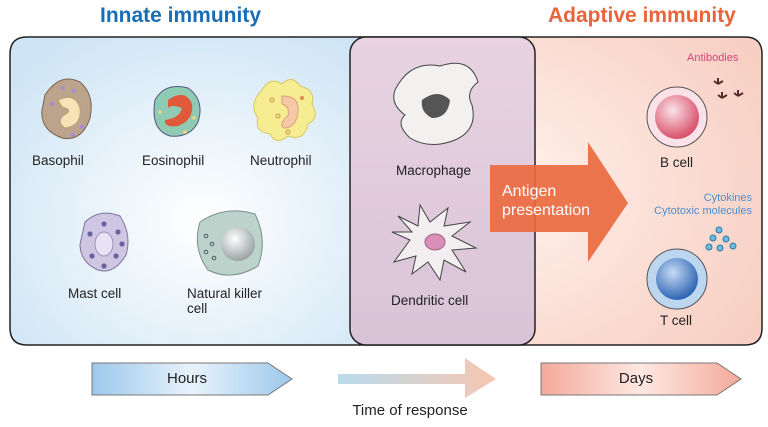 The width and height of the screenshot is (768, 427). Describe the element at coordinates (410, 410) in the screenshot. I see `time-of-response-label: Time of response` at that location.